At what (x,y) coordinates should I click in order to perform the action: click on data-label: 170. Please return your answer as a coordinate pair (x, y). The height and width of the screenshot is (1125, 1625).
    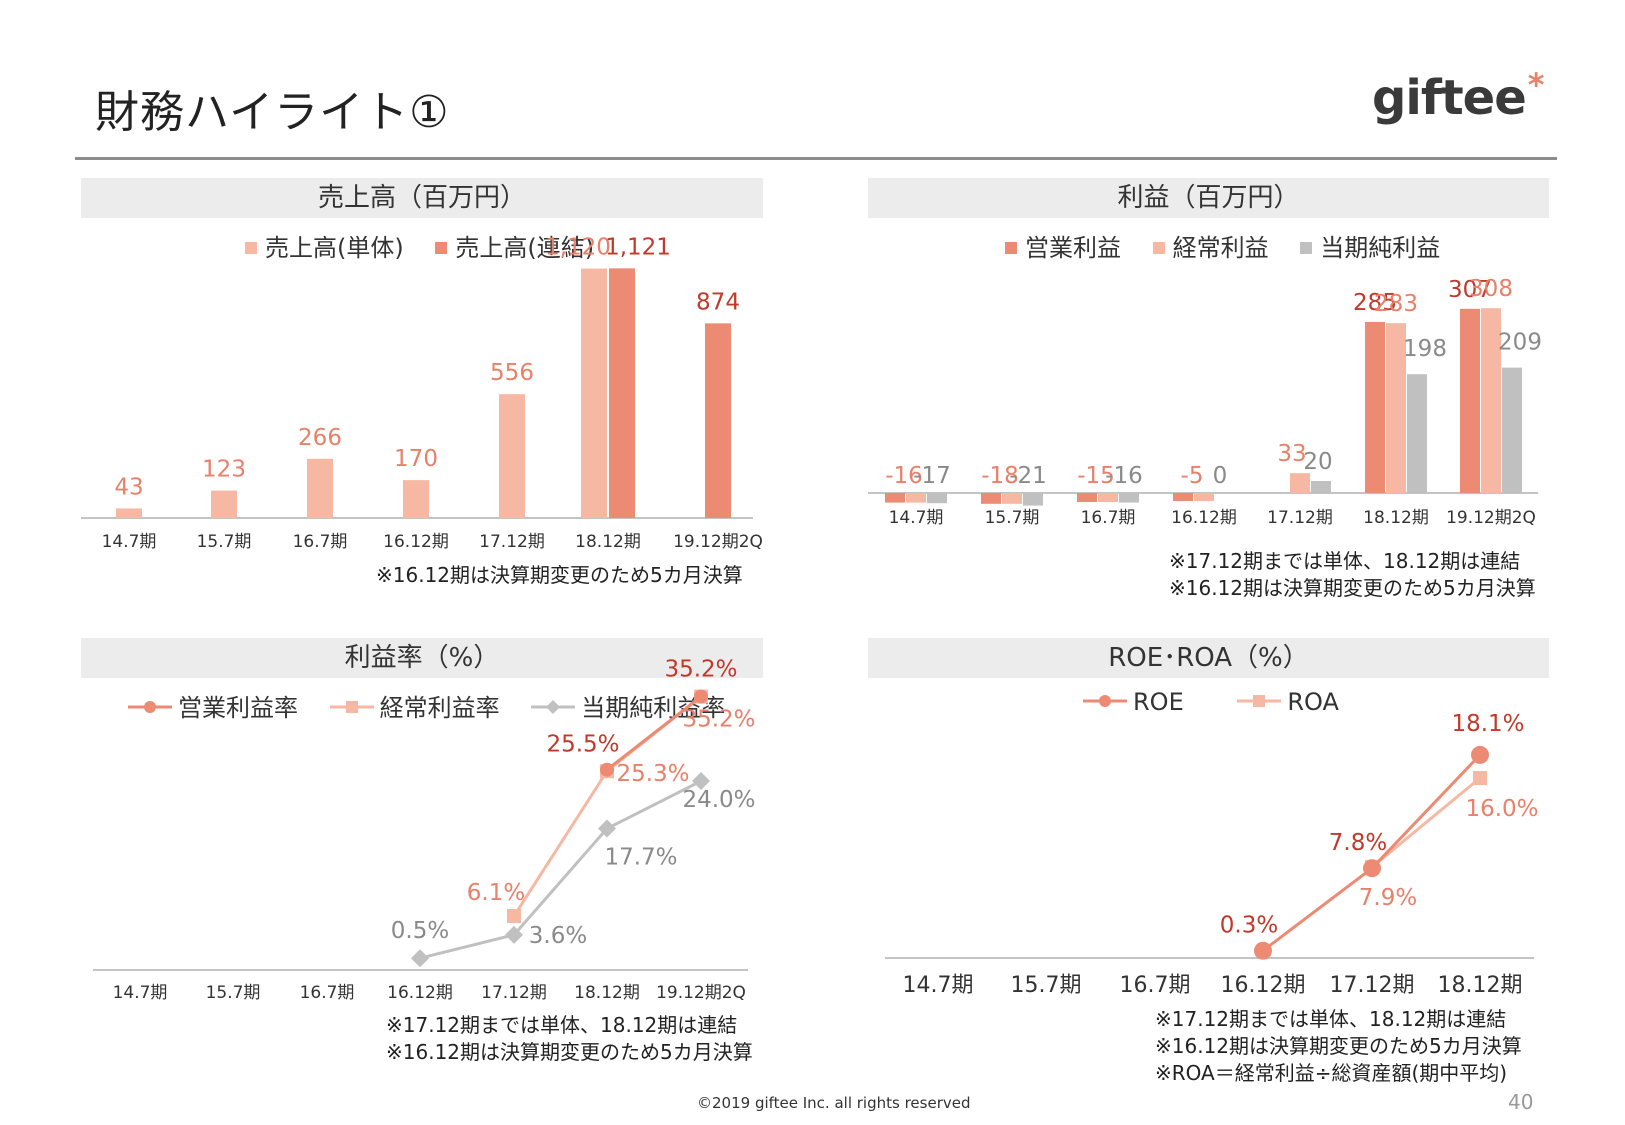
    Looking at the image, I should click on (416, 459).